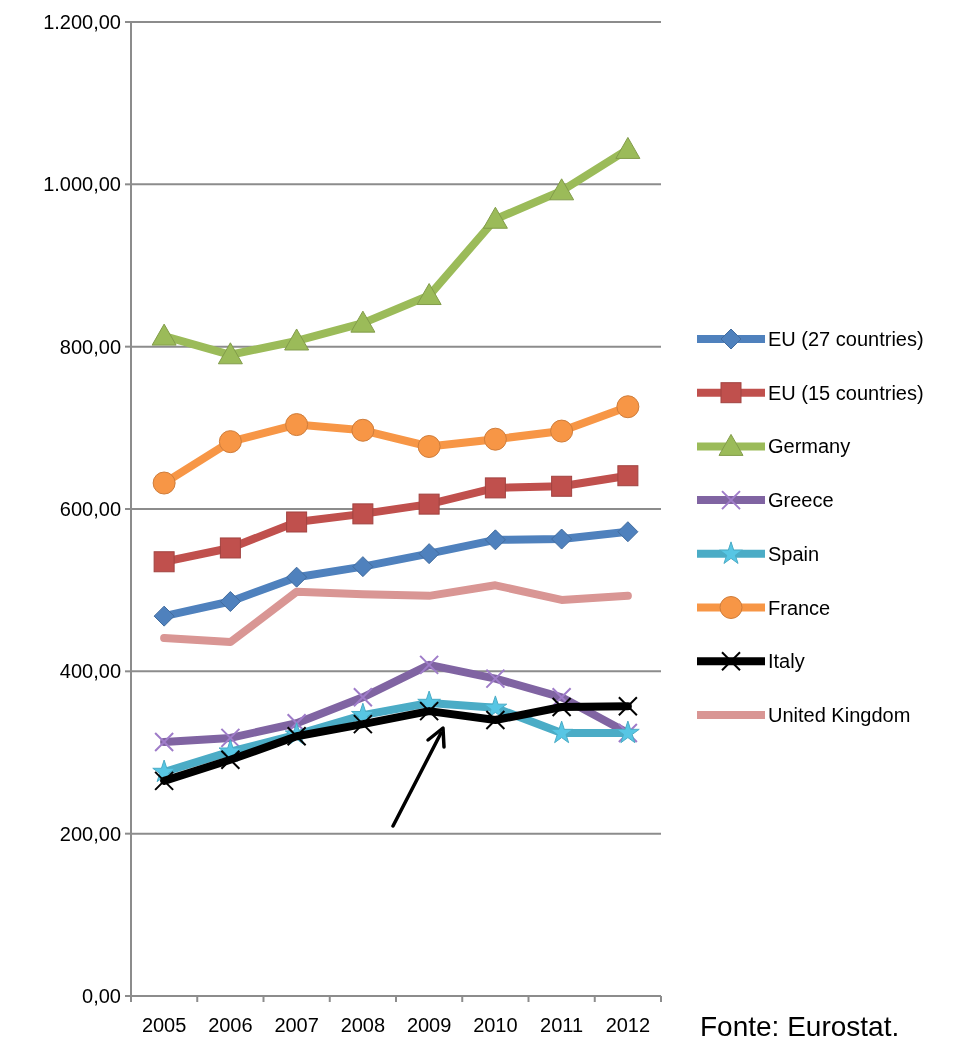 This screenshot has height=1044, width=956. What do you see at coordinates (846, 339) in the screenshot?
I see `legend-label: EU (27 countries)` at bounding box center [846, 339].